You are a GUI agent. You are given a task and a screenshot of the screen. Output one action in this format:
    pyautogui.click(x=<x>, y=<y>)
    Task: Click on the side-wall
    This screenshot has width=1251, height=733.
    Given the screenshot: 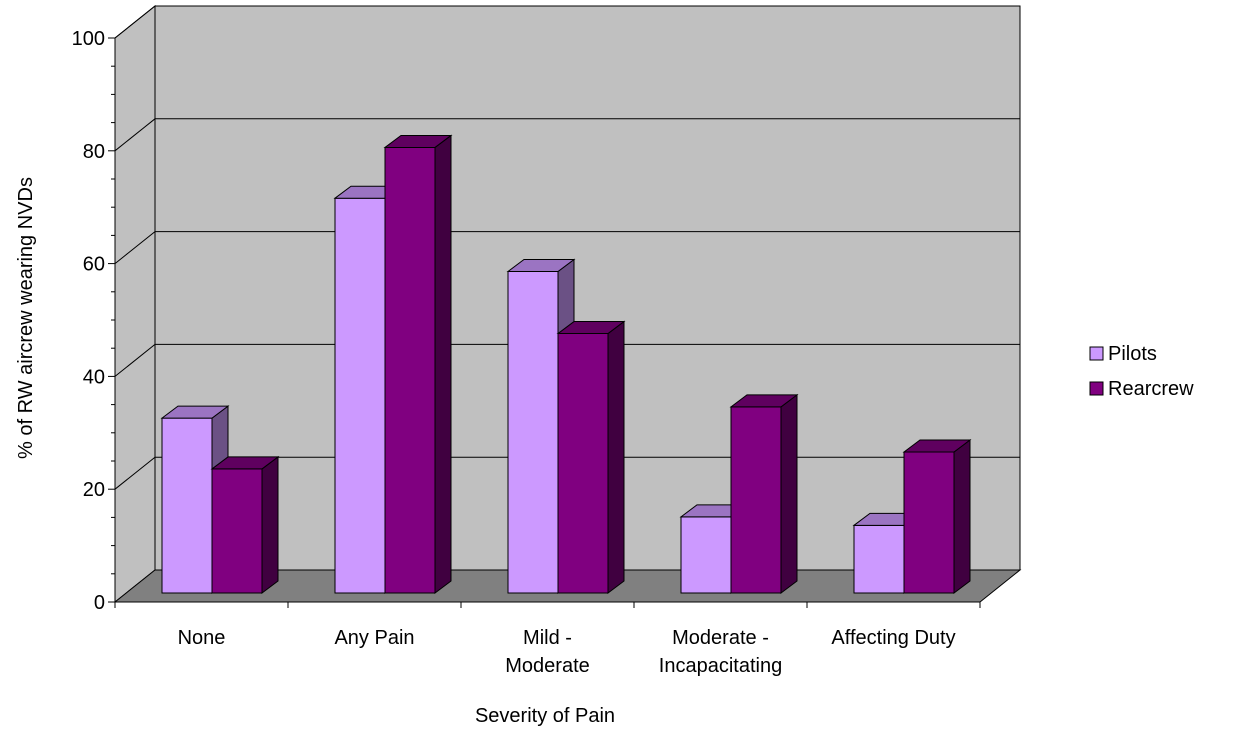 What is the action you would take?
    pyautogui.click(x=135, y=304)
    